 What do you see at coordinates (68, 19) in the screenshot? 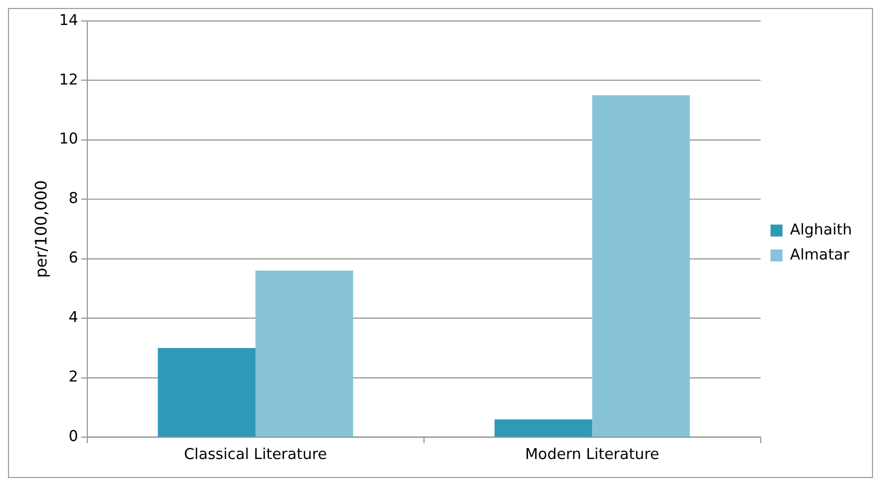
I see `y-tick-label: 14` at bounding box center [68, 19].